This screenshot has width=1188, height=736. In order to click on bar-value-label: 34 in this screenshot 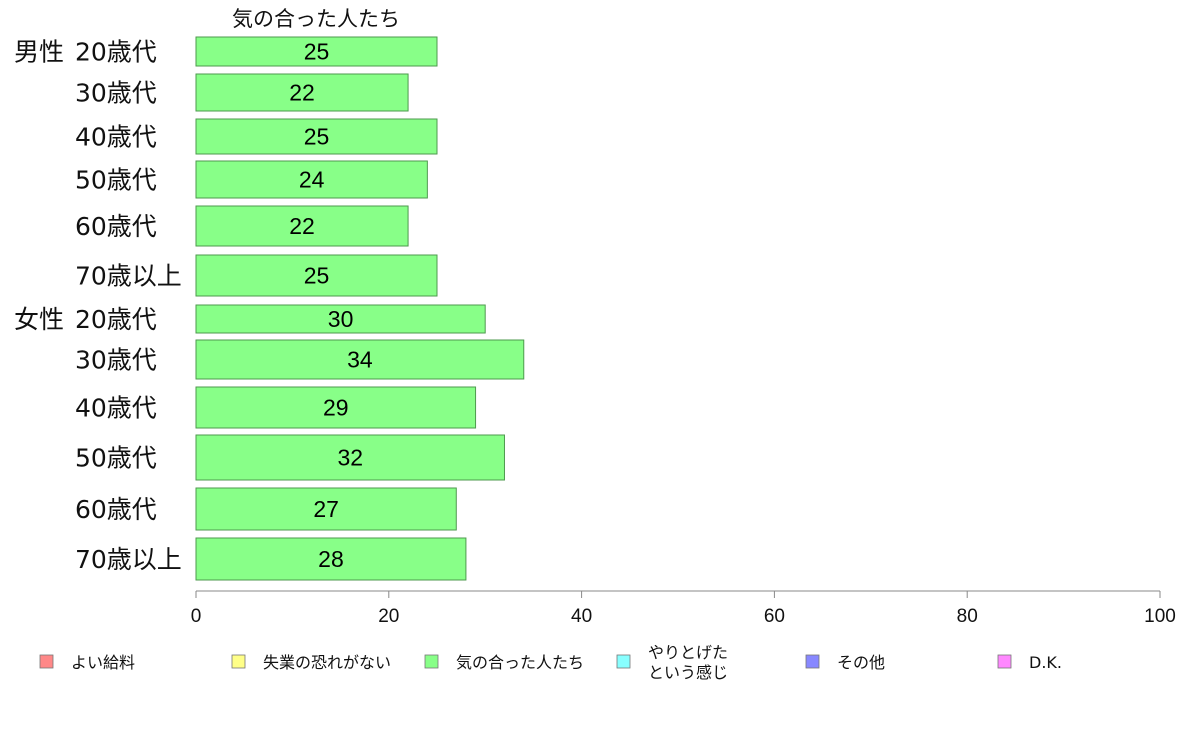, I will do `click(360, 360)`.